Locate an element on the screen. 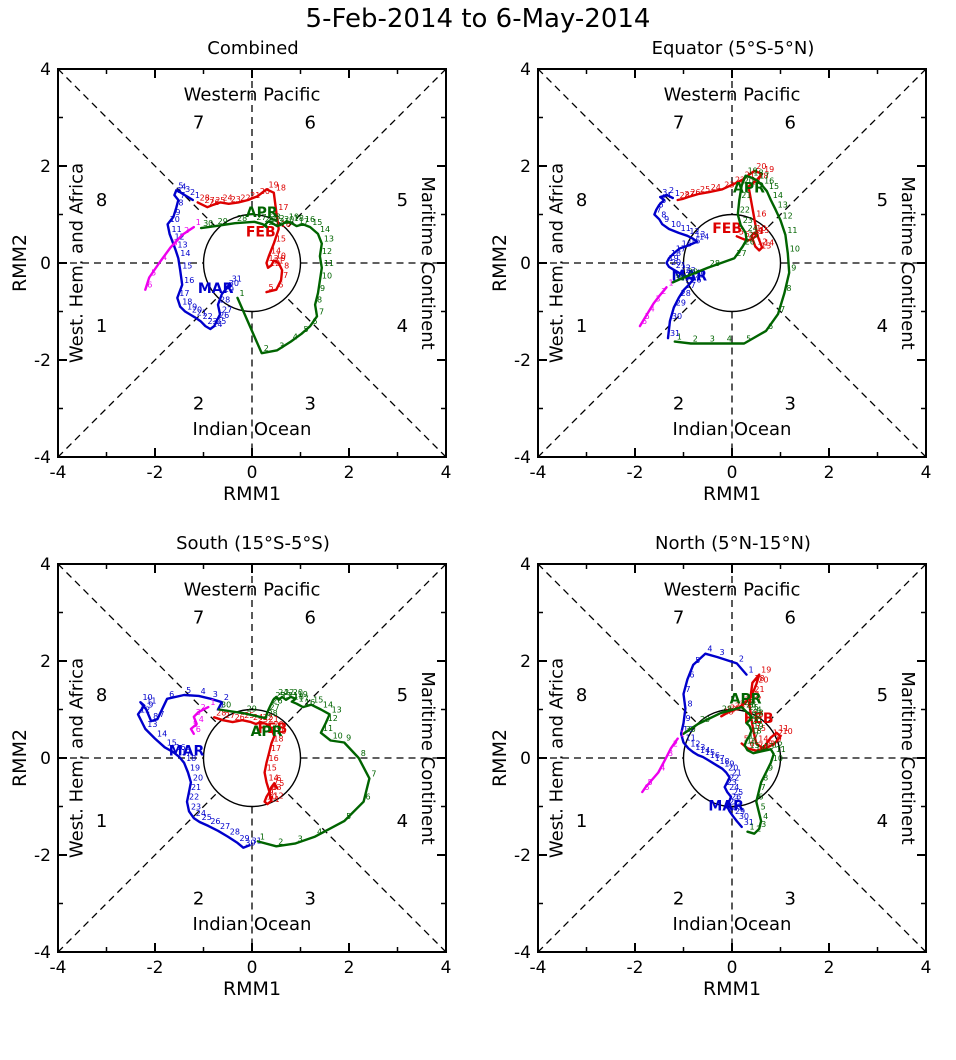  svg-text: West. Hem. and Africa is located at coordinates (556, 263).